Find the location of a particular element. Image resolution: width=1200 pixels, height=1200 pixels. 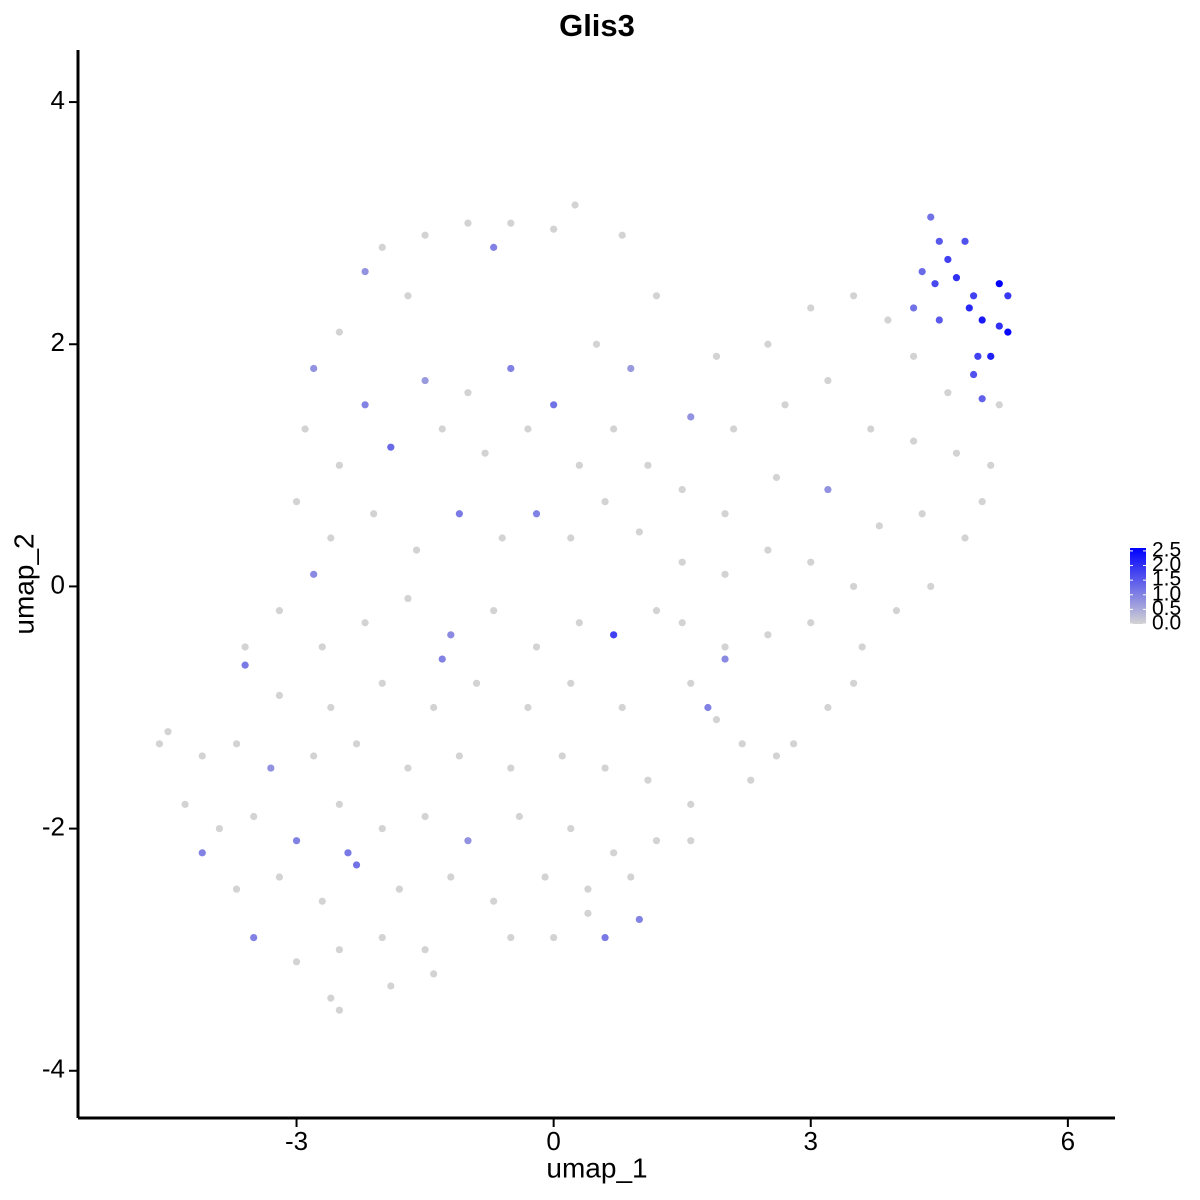

y-tick-label: -4 is located at coordinates (53, 1069).